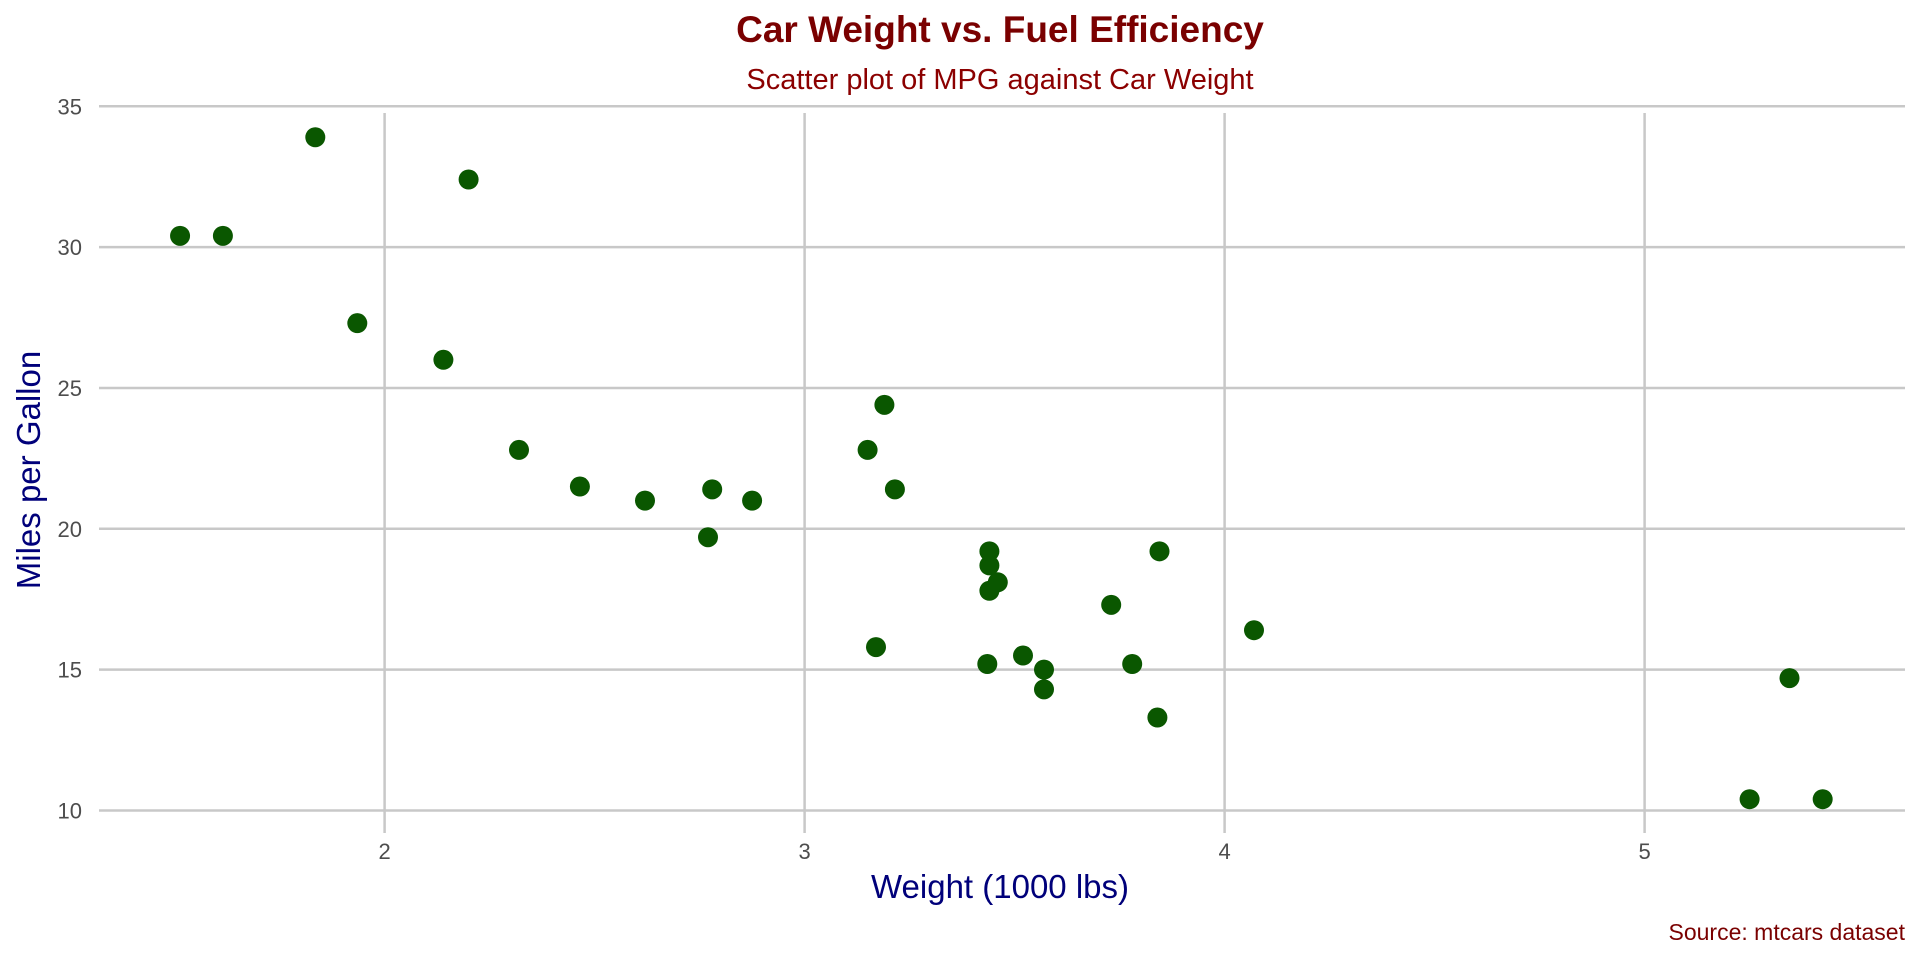 This screenshot has width=1920, height=960. What do you see at coordinates (70, 388) in the screenshot?
I see `y-tick-label: 25` at bounding box center [70, 388].